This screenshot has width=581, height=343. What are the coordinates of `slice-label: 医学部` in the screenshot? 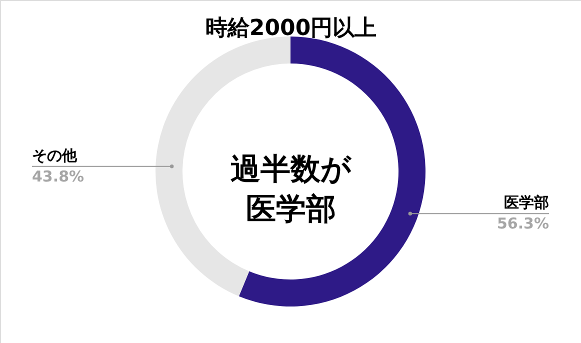 It's located at (526, 203).